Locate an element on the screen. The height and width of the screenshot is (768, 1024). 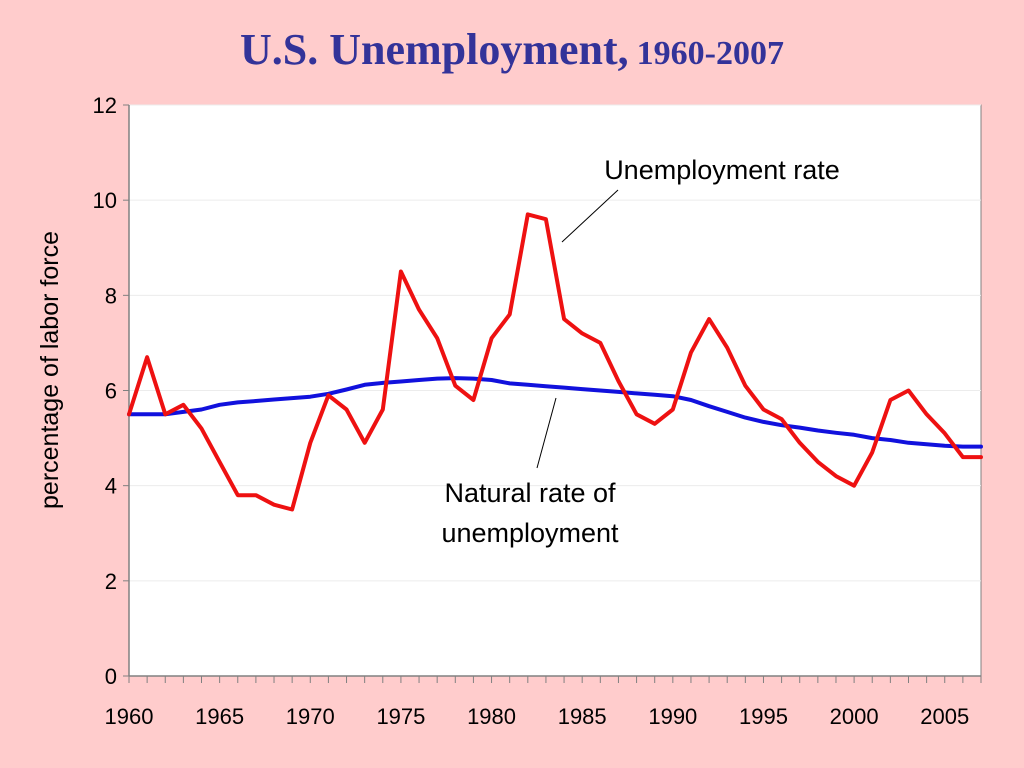
natural-rate-leader-line is located at coordinates (546, 433).